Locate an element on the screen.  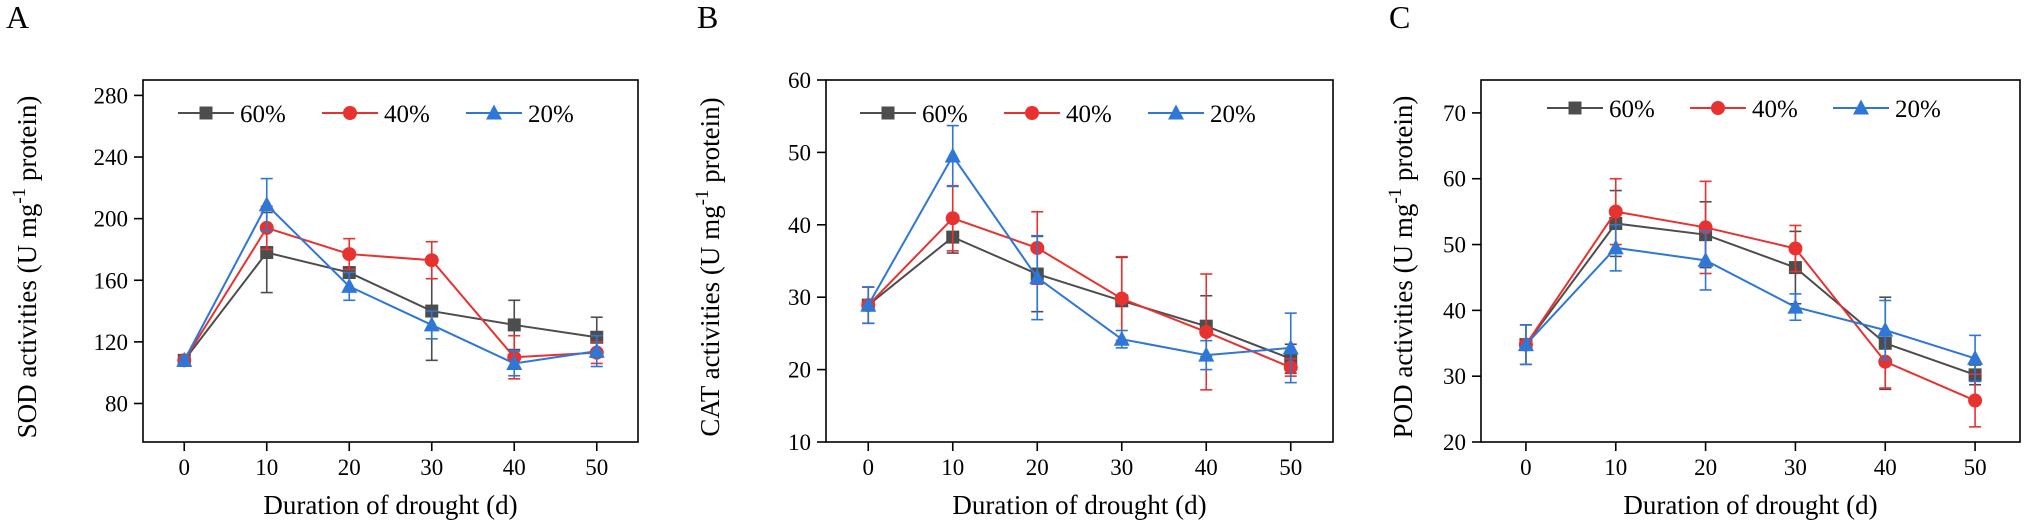
y-tick-label: 20 is located at coordinates (1454, 442).